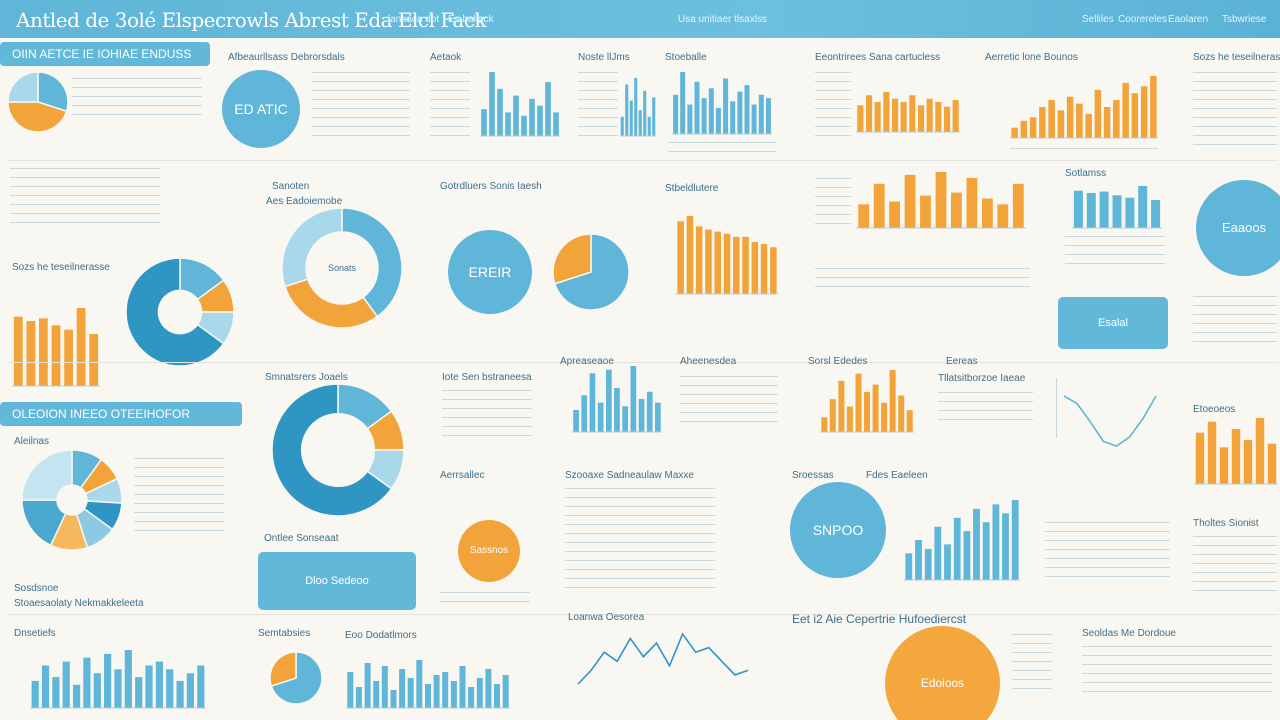 The image size is (1280, 720). Describe the element at coordinates (722, 19) in the screenshot. I see `header-link: Usa unitiaer tlsaxlss` at that location.